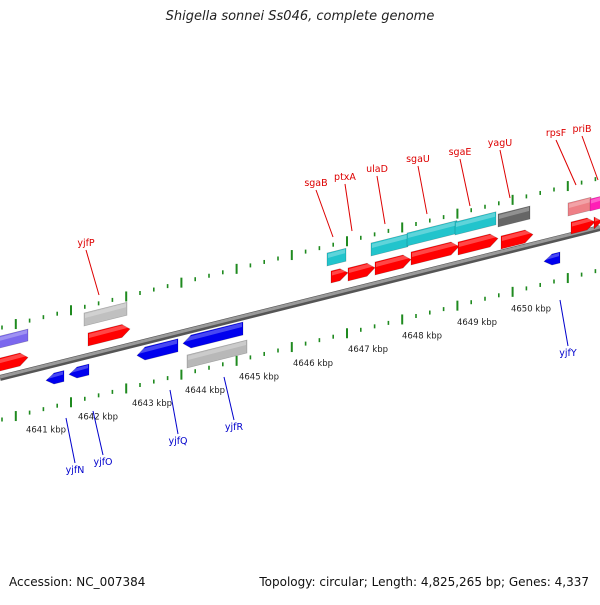 This screenshot has width=600, height=605. Describe the element at coordinates (595, 200) in the screenshot. I see `feature-block-magenta-priB-shine` at that location.